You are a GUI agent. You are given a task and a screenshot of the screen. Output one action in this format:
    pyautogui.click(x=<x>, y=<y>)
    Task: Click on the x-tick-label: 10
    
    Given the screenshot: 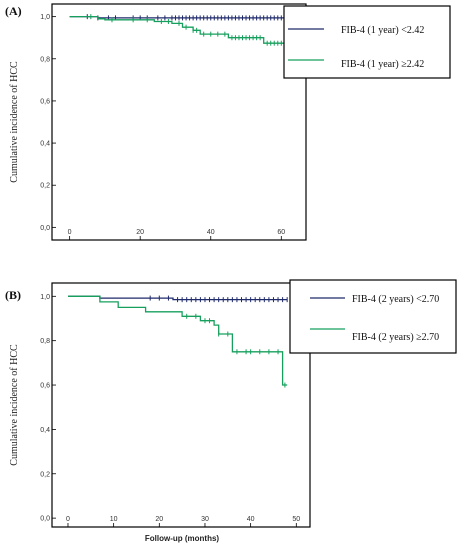 What is the action you would take?
    pyautogui.click(x=114, y=519)
    